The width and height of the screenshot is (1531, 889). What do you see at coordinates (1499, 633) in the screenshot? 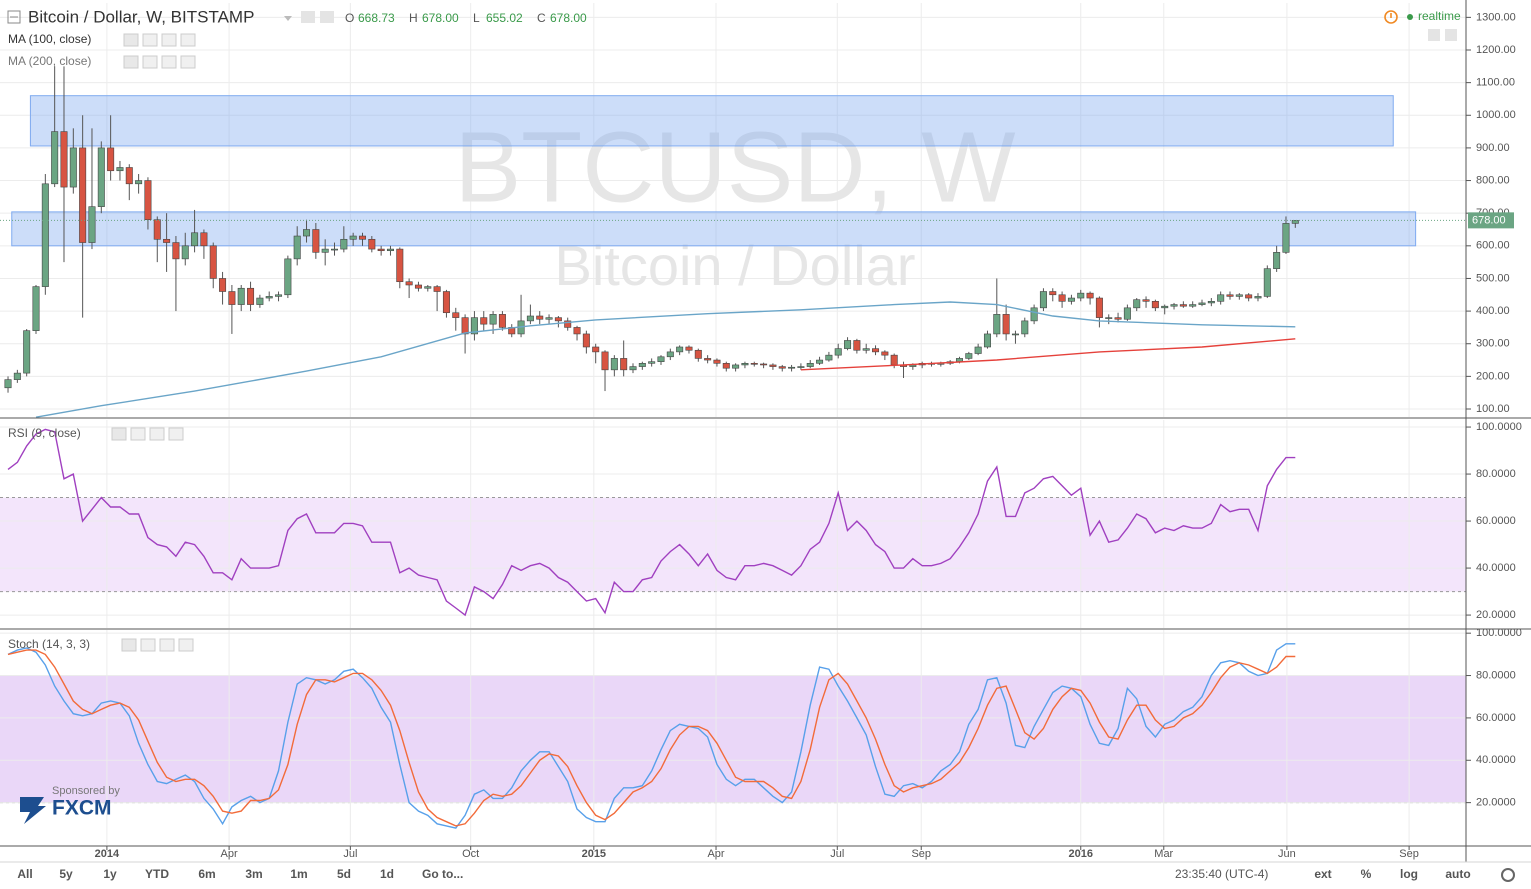
I see `y-tick-label: 100.0000` at bounding box center [1499, 633].